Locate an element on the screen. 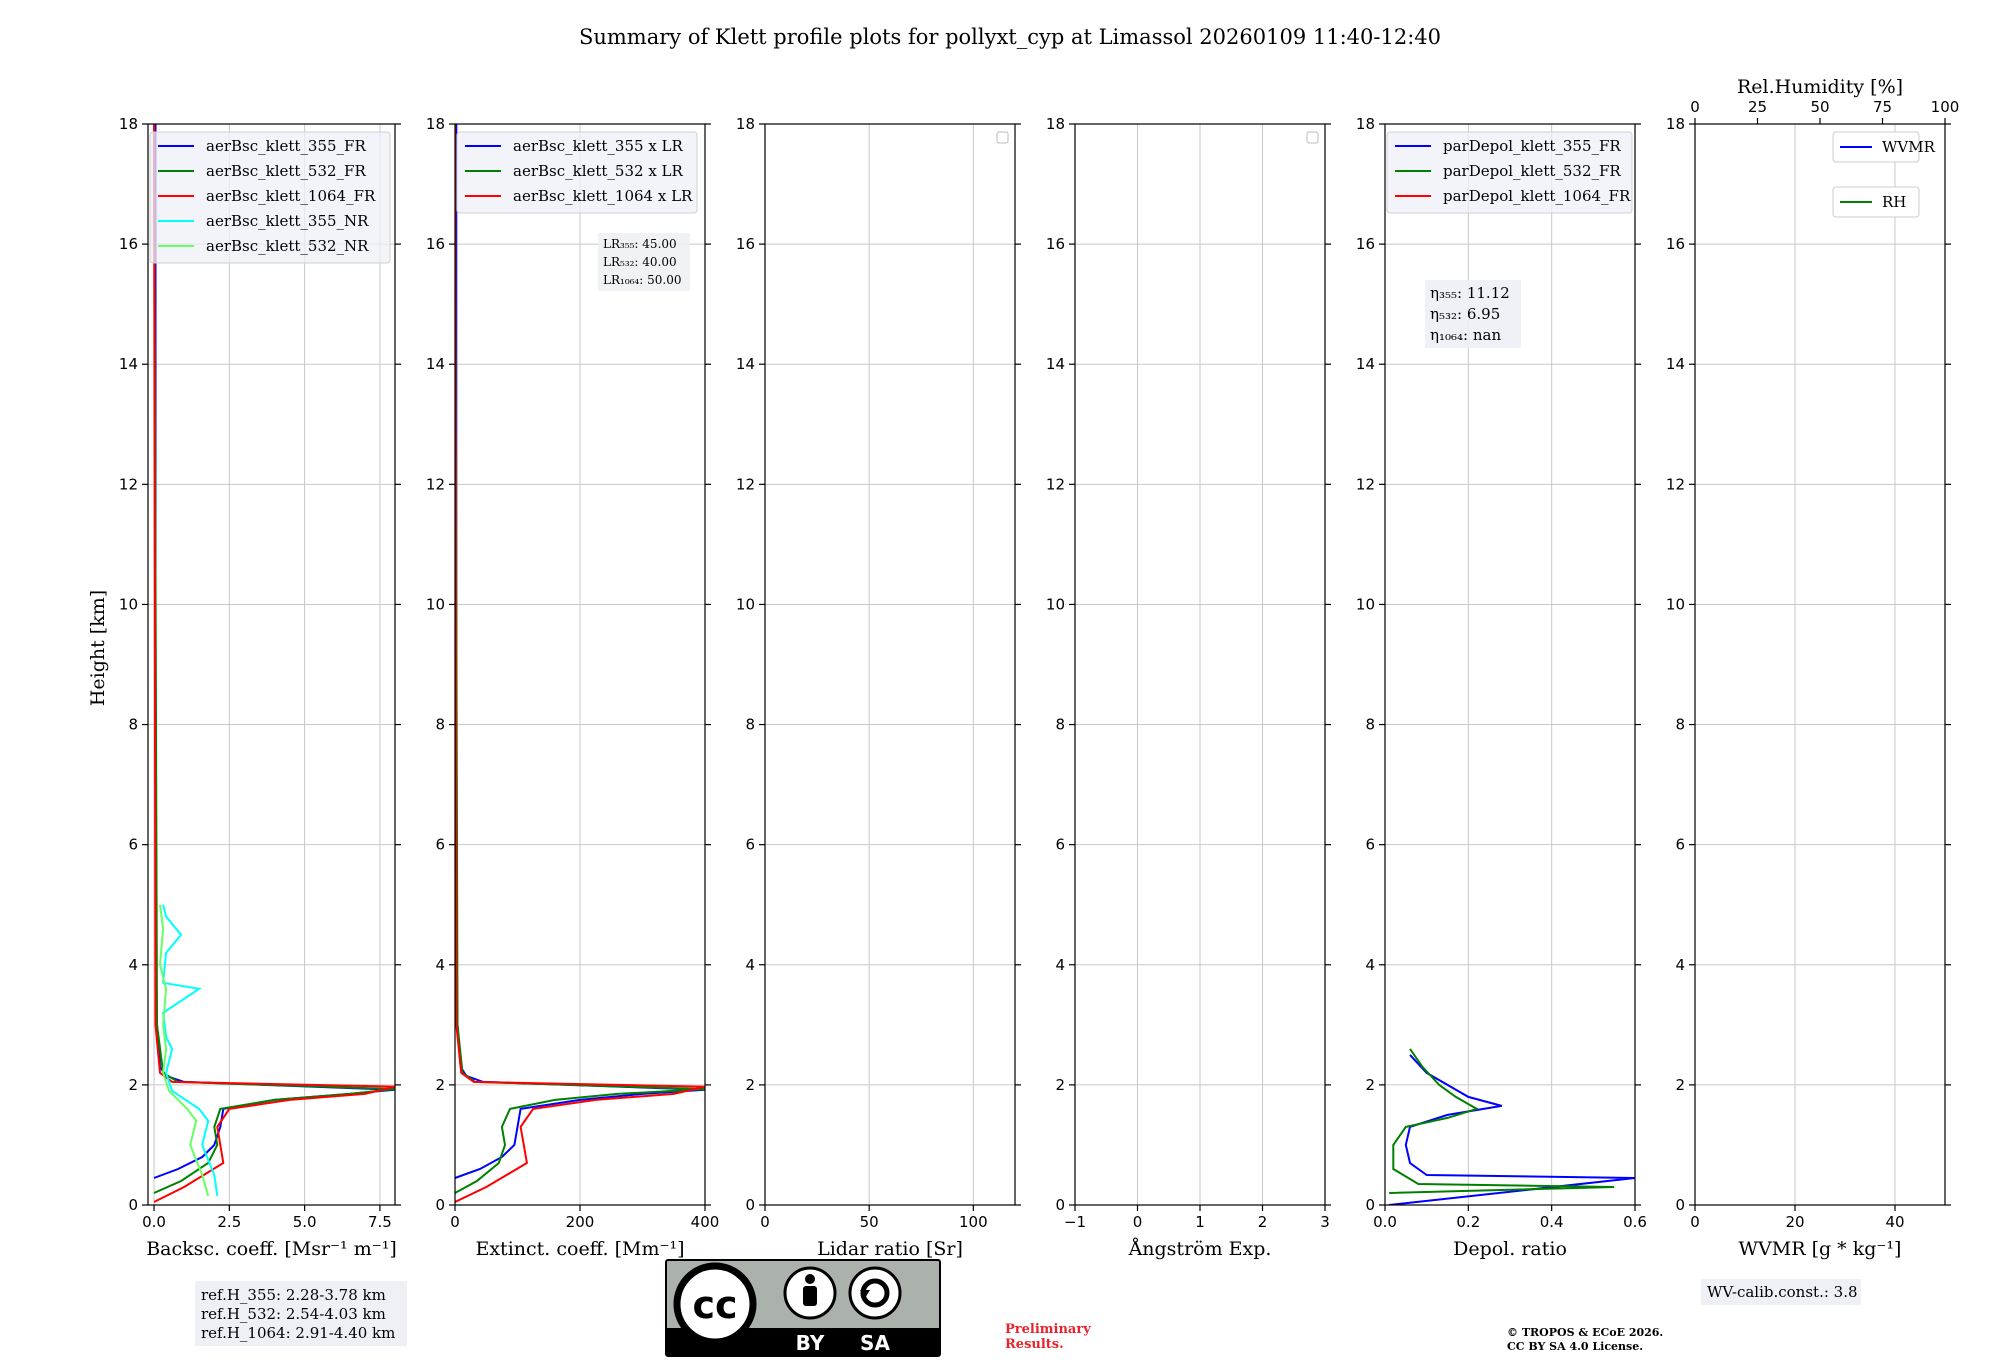  series-line-aerBsc_klett_532_FR is located at coordinates (274, 659).